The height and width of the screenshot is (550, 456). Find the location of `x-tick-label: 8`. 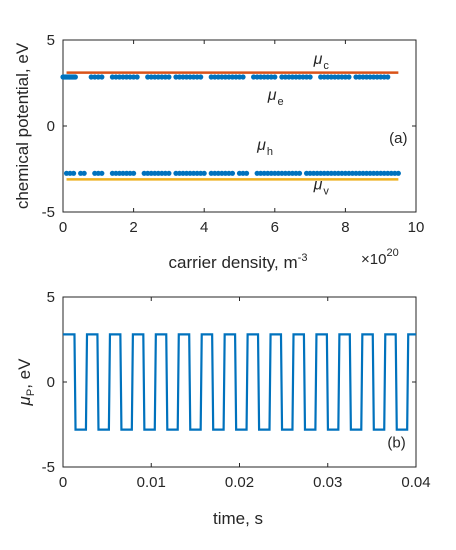

x-tick-label: 8 is located at coordinates (345, 227).